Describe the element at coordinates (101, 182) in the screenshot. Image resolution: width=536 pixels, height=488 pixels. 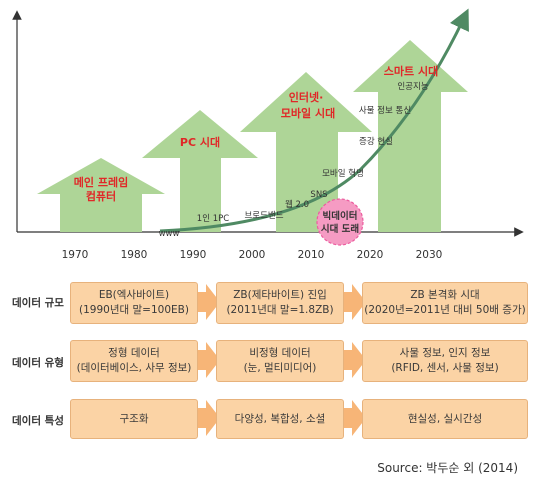
I see `era-label-mainframe-1: 메인 프레임` at that location.